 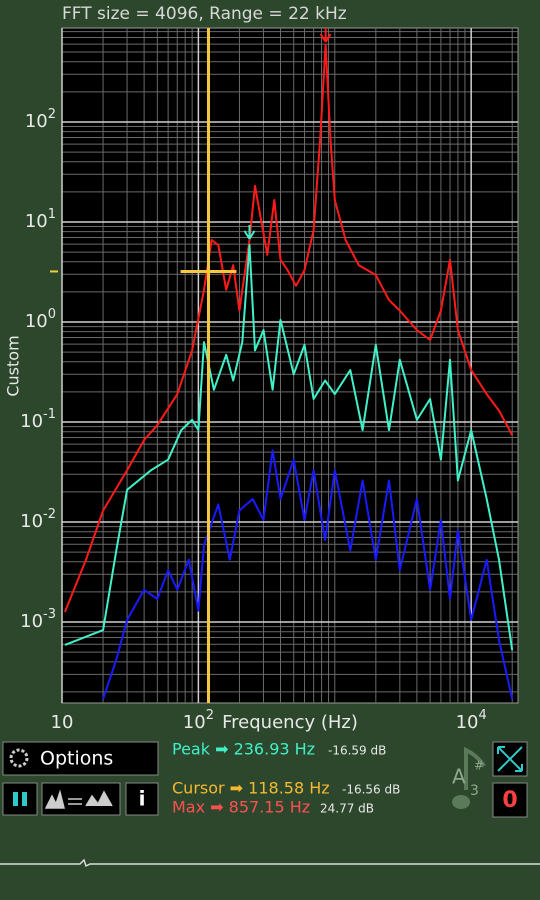 What do you see at coordinates (49, 413) in the screenshot?
I see `tick-exponent: -1` at bounding box center [49, 413].